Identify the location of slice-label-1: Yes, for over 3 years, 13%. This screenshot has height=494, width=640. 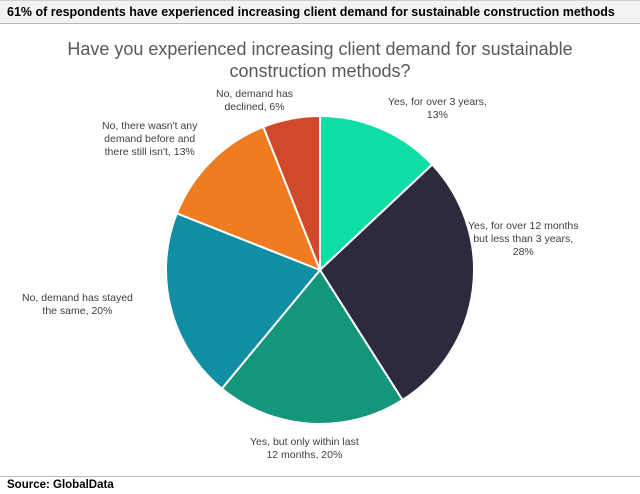
(437, 109).